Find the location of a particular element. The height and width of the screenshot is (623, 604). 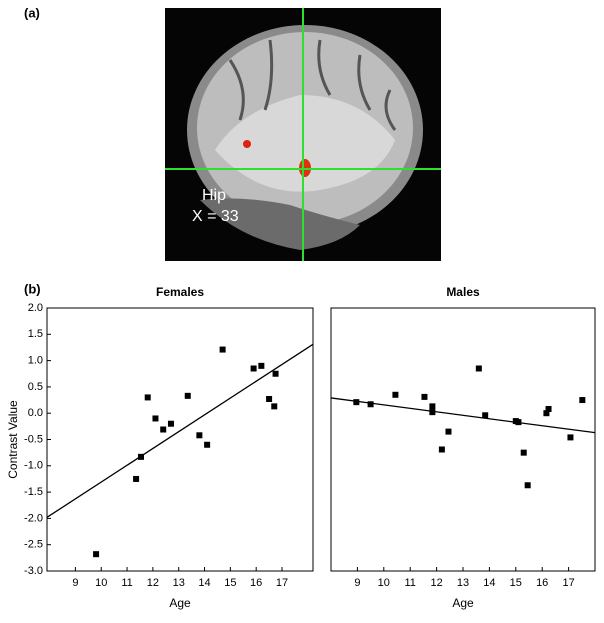

y-tick-label: -1.0 is located at coordinates (33, 466).